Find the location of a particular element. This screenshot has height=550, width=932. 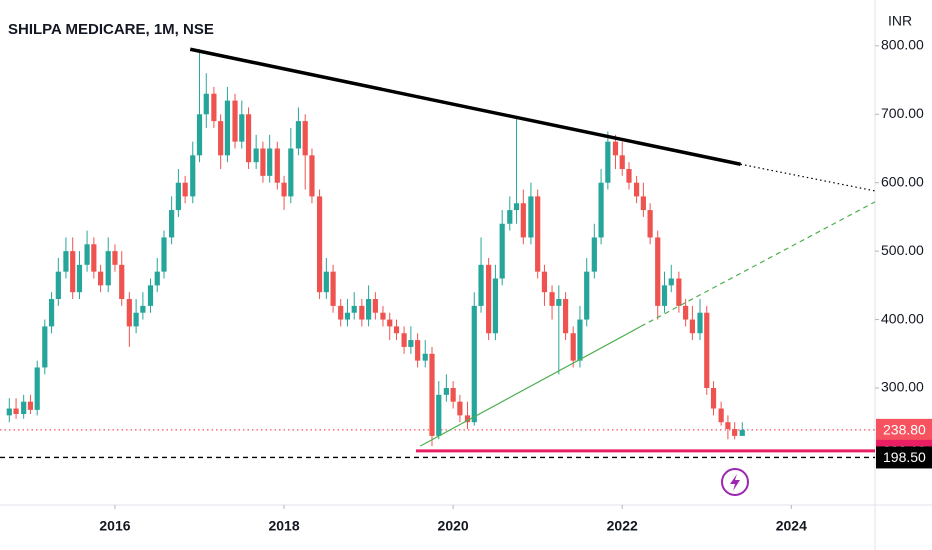

y-axis-label: INR is located at coordinates (900, 21).